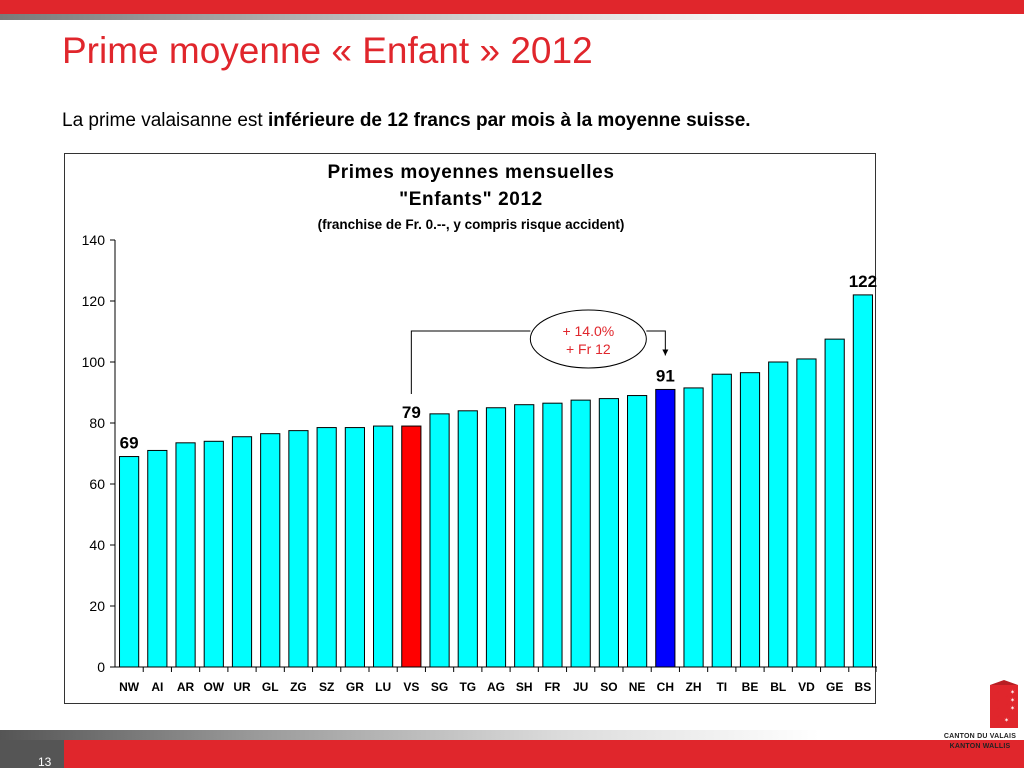  Describe the element at coordinates (721, 520) in the screenshot. I see `bar-ti` at that location.